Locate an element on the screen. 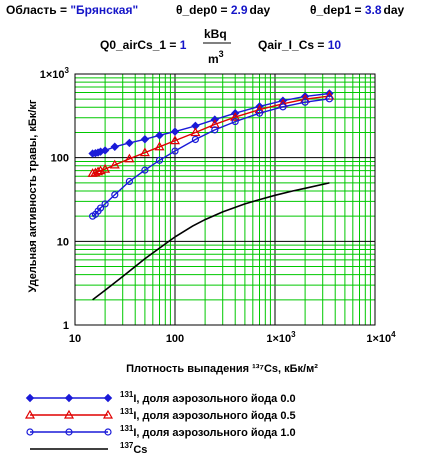  legend-label-text: I, доля аэрозольного йода 1.0 is located at coordinates (214, 433).